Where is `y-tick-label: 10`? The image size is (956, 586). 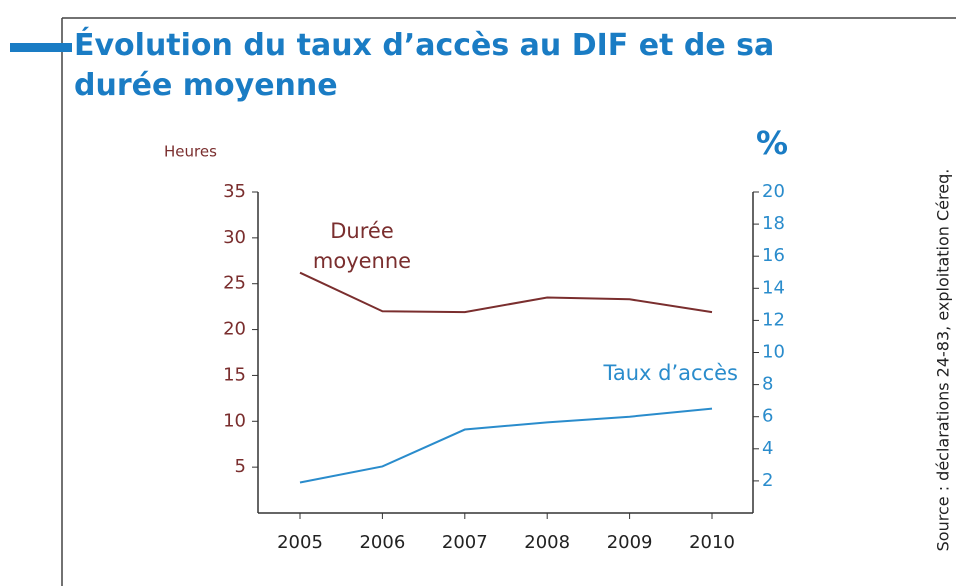
y-tick-label: 10 is located at coordinates (234, 420).